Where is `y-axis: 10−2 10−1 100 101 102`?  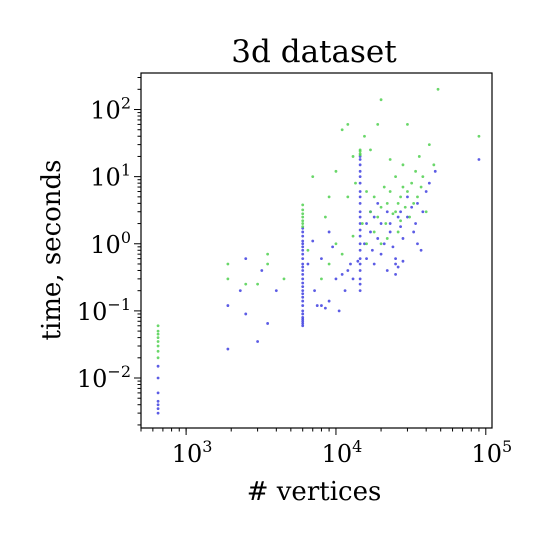
y-axis: 10−2 10−1 100 101 102 is located at coordinates (109, 251).